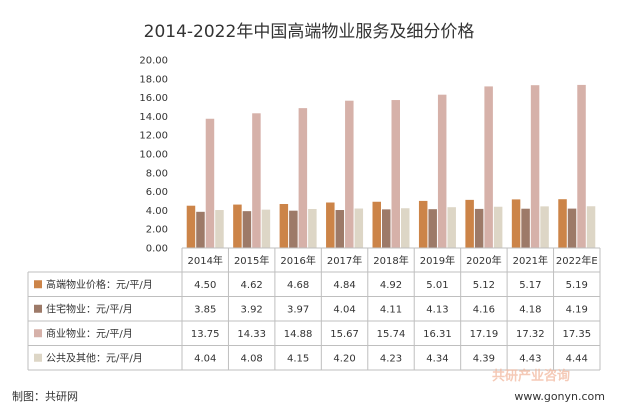 The image size is (619, 410). I want to click on x-tick-label: 2020年, so click(483, 260).